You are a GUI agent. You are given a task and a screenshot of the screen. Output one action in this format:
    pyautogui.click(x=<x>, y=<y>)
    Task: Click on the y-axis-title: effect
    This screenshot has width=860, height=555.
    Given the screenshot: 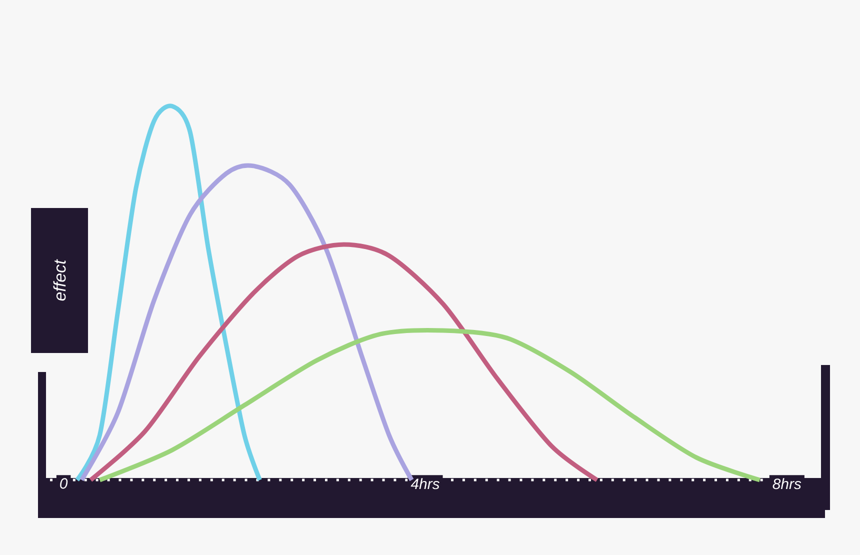 What is the action you would take?
    pyautogui.click(x=59, y=280)
    